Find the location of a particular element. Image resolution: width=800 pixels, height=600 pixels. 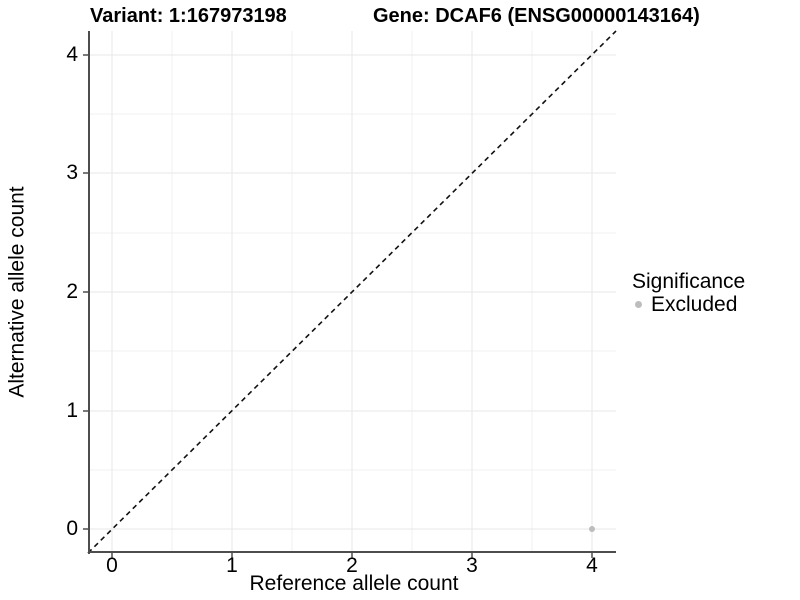

y-axis-title: Alternative allele count is located at coordinates (17, 292).